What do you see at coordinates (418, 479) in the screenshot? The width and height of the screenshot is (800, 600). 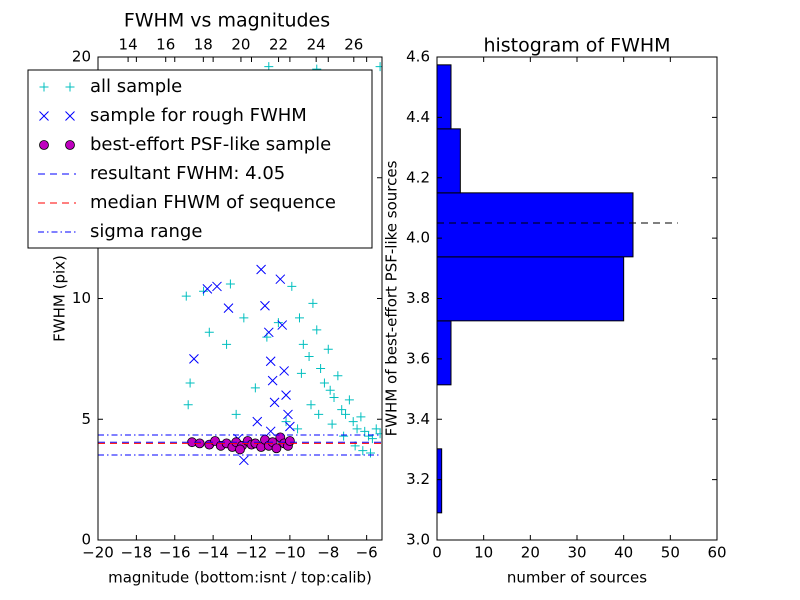 I see `y-tick-label: 3.2` at bounding box center [418, 479].